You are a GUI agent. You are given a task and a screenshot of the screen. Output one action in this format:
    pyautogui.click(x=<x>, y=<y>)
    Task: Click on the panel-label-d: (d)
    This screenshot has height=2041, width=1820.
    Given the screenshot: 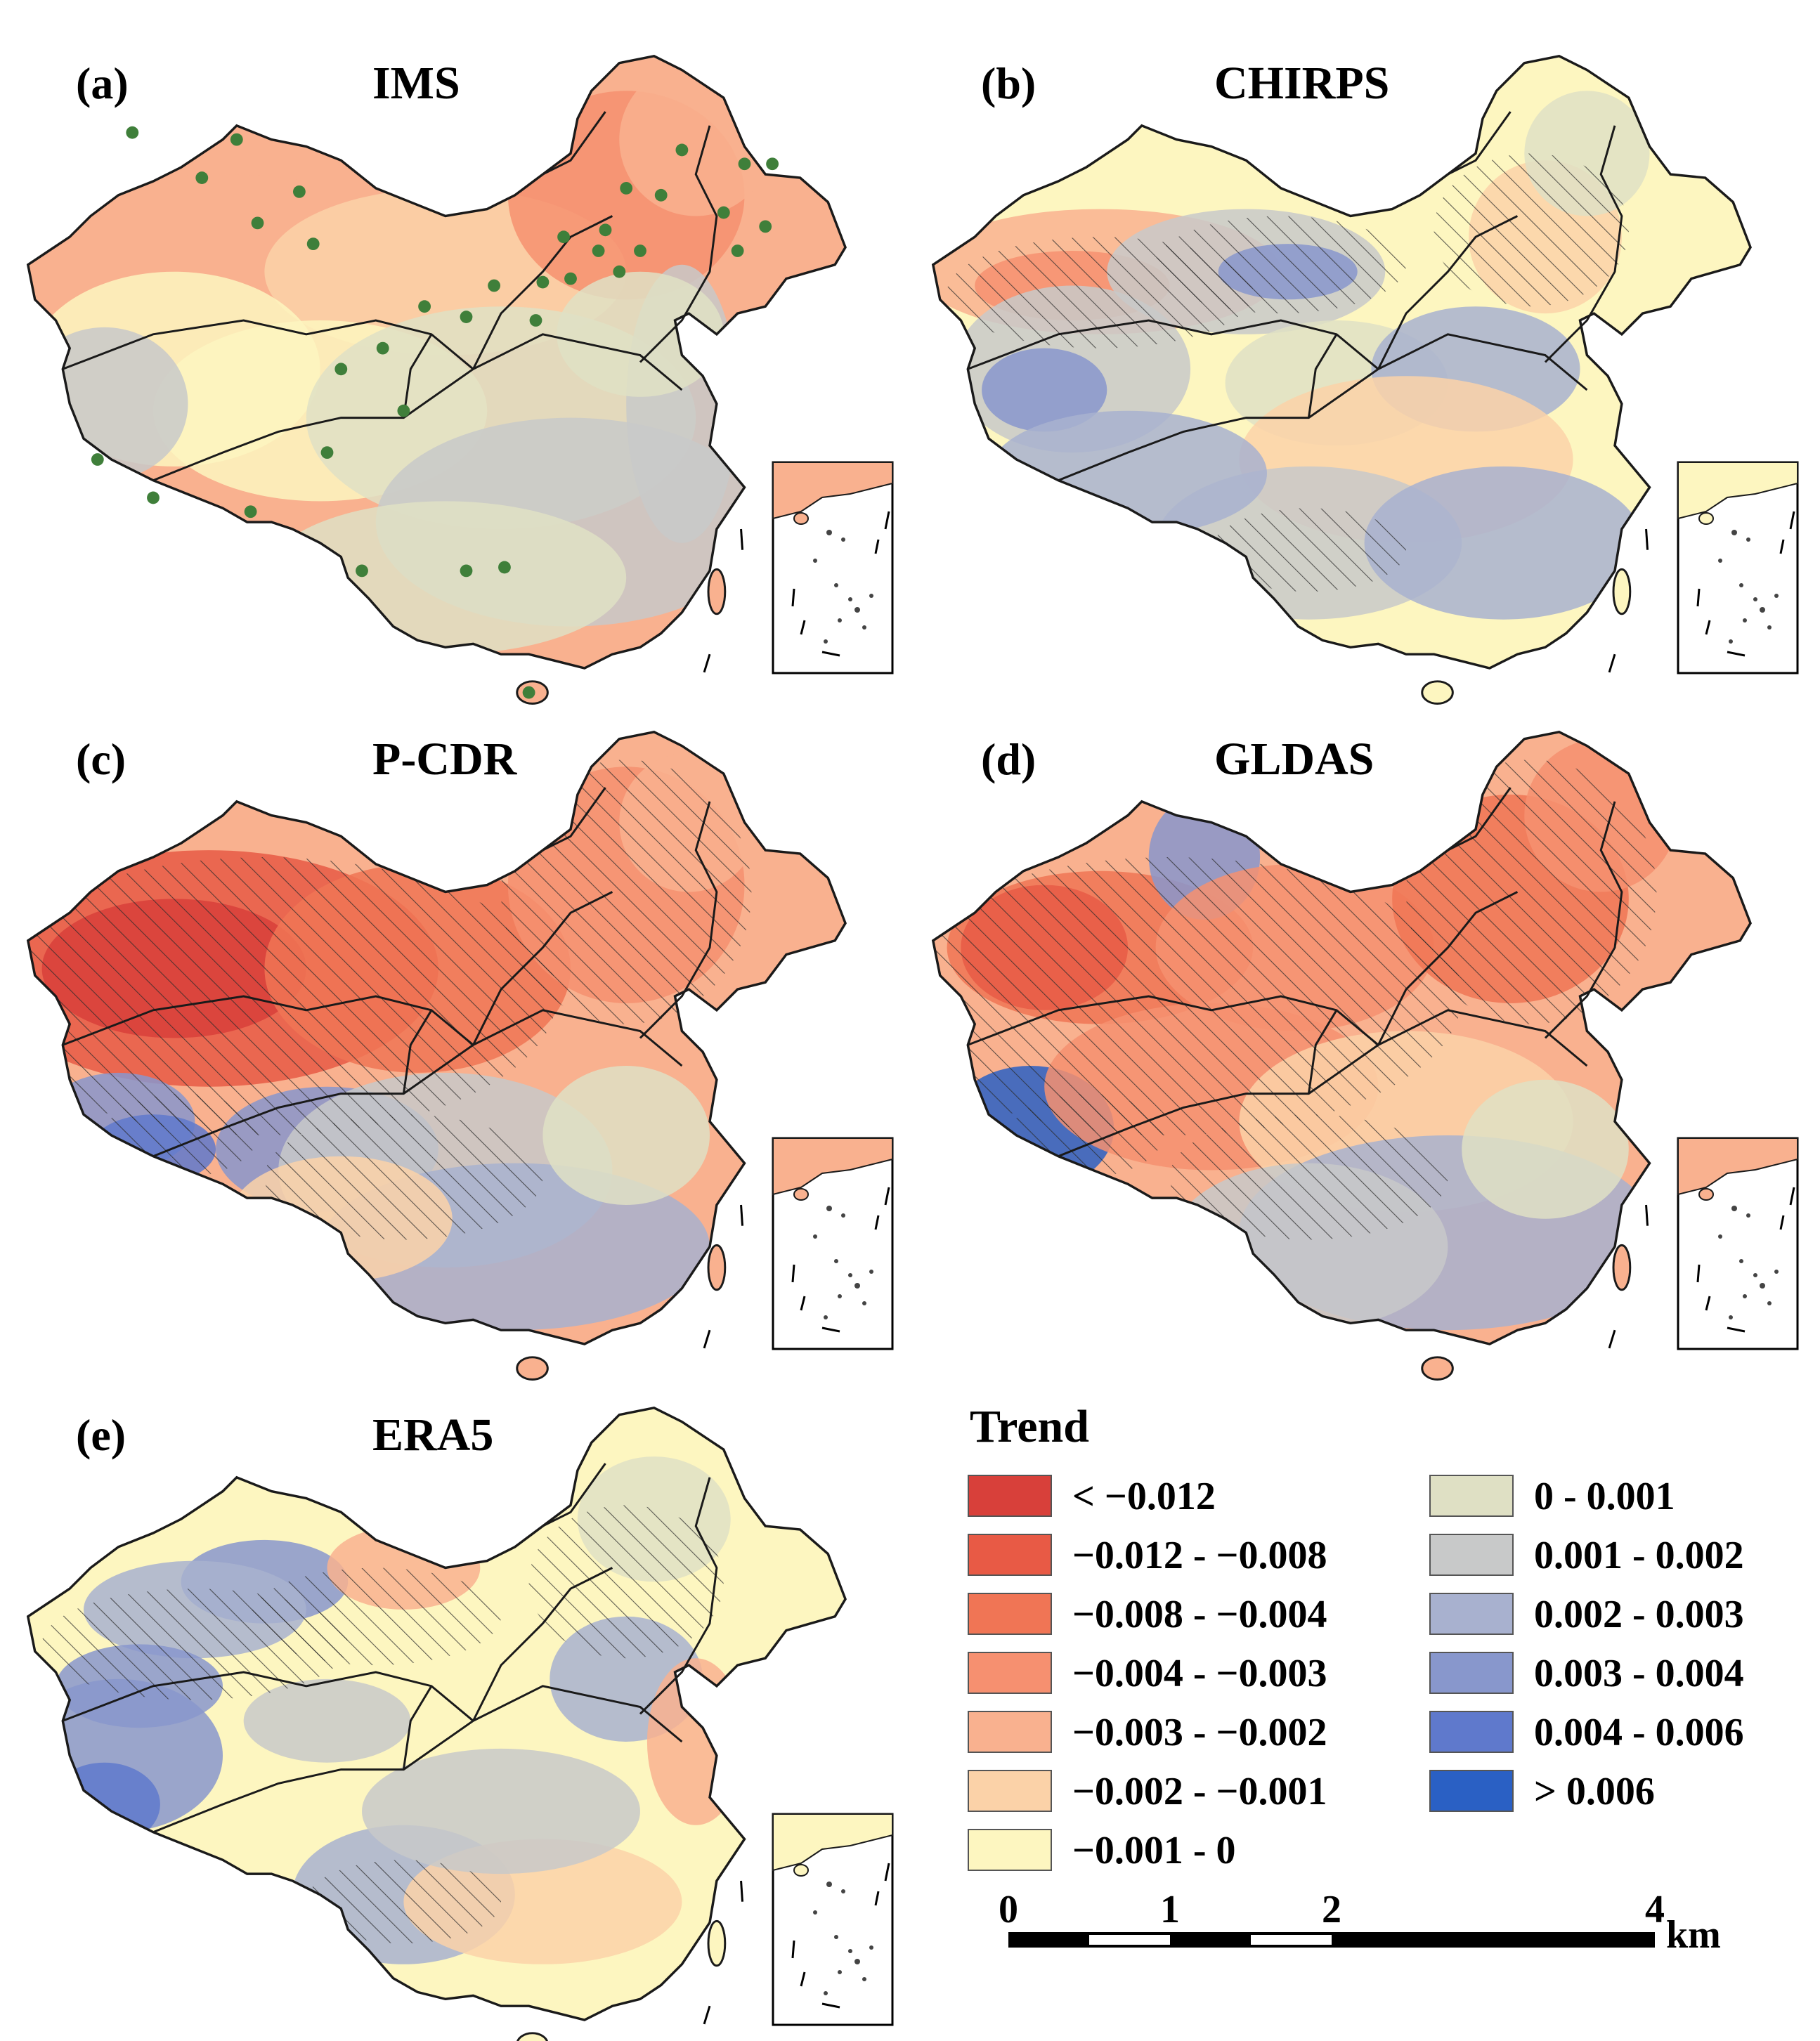 What is the action you would take?
    pyautogui.click(x=1008, y=759)
    